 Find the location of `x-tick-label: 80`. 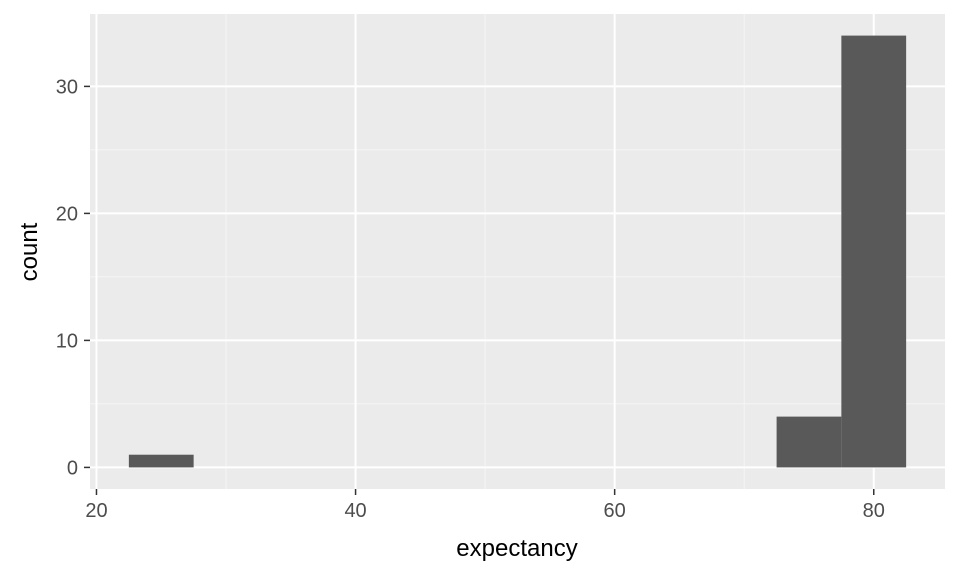

x-tick-label: 80 is located at coordinates (874, 511).